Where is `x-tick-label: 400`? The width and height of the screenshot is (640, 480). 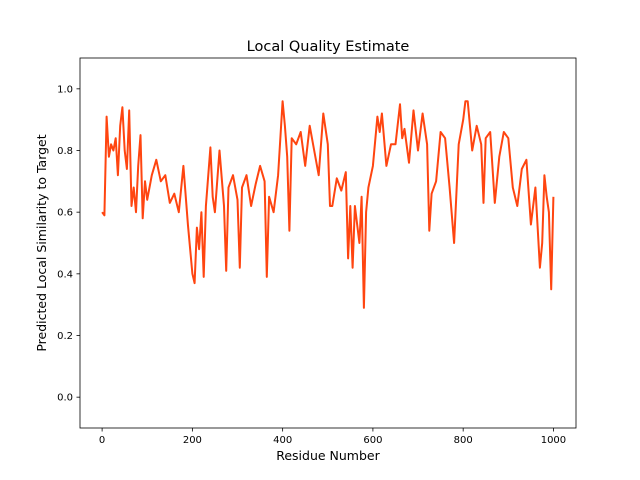
x-tick-label: 400 is located at coordinates (282, 440).